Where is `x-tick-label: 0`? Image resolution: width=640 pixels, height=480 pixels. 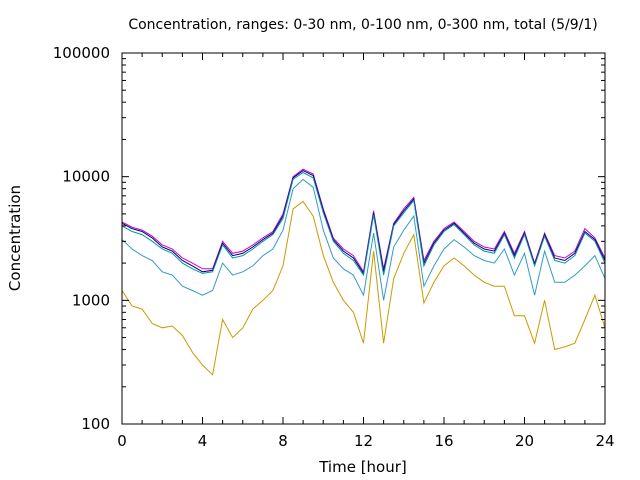 x-tick-label: 0 is located at coordinates (122, 441).